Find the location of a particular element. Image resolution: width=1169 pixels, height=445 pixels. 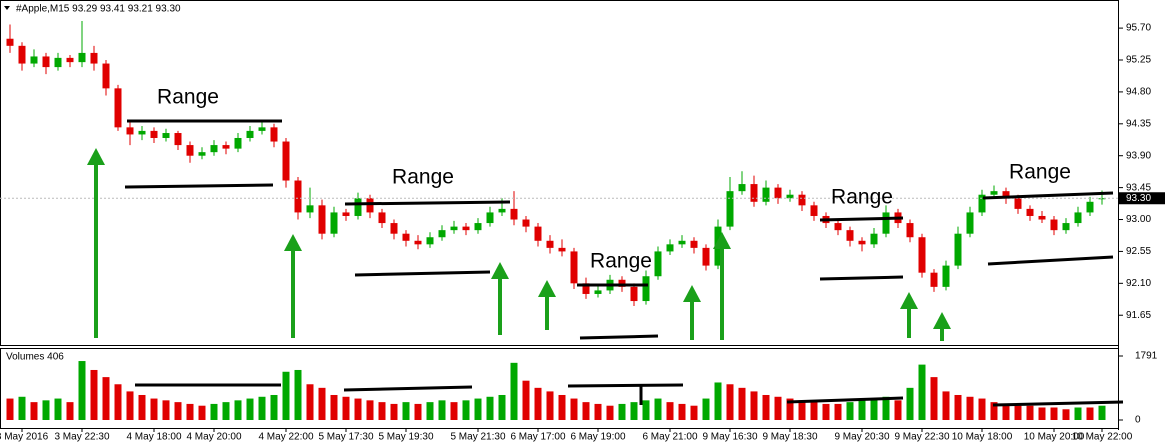

x-tick-label: 4 May 22:00 is located at coordinates (285, 437).